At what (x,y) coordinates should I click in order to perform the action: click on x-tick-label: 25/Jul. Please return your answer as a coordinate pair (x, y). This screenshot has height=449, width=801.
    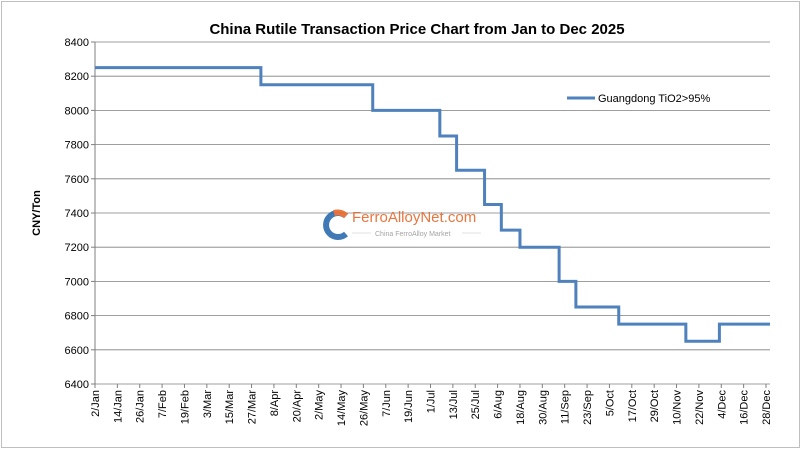
    Looking at the image, I should click on (476, 404).